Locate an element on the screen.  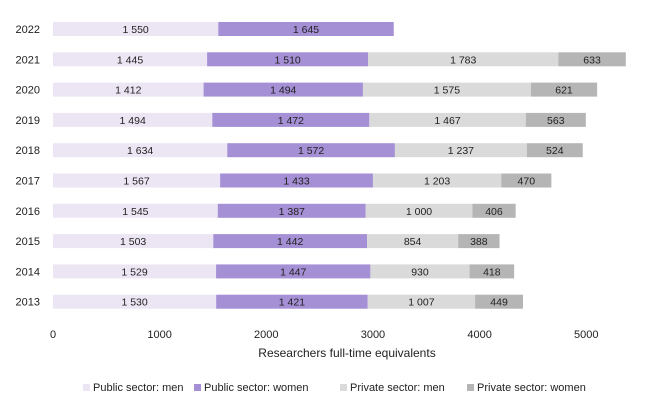
data-label: 1 203 is located at coordinates (437, 182).